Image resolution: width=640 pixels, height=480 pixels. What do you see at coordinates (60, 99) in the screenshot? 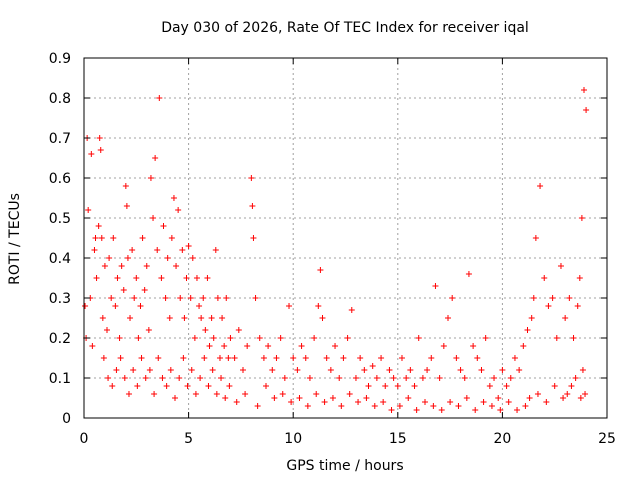
I see `y-tick-label: 0.8` at bounding box center [60, 99].